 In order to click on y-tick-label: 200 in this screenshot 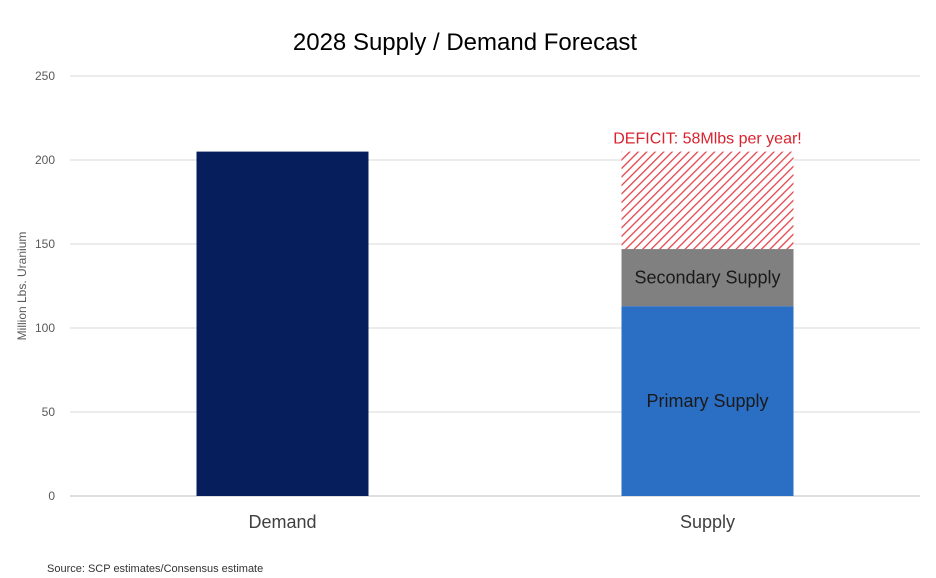, I will do `click(45, 160)`.